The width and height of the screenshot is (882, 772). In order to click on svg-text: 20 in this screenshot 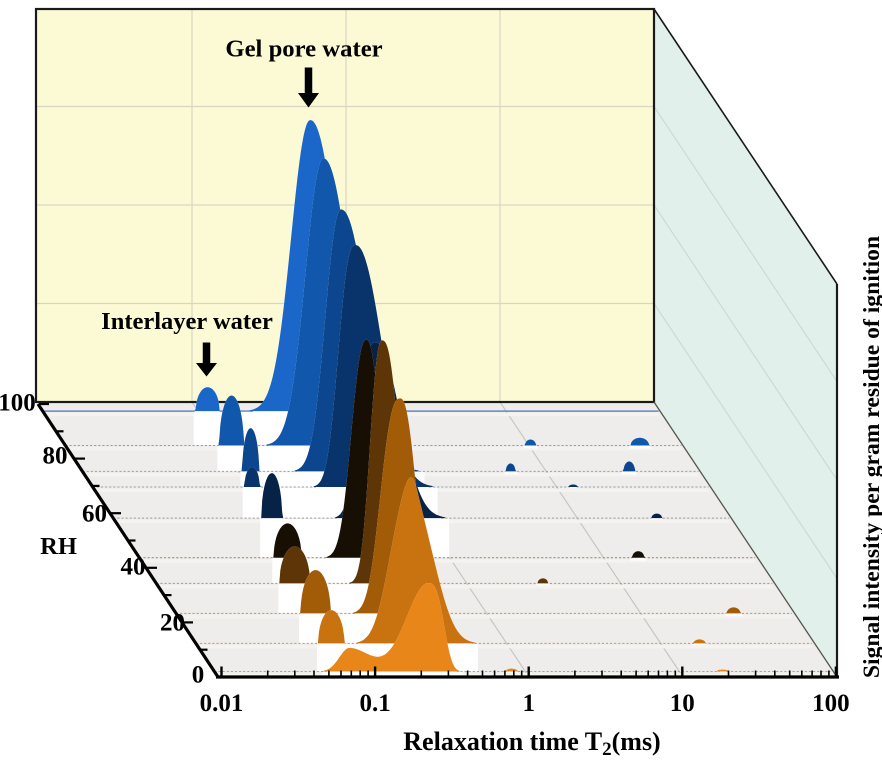, I will do `click(172, 623)`.